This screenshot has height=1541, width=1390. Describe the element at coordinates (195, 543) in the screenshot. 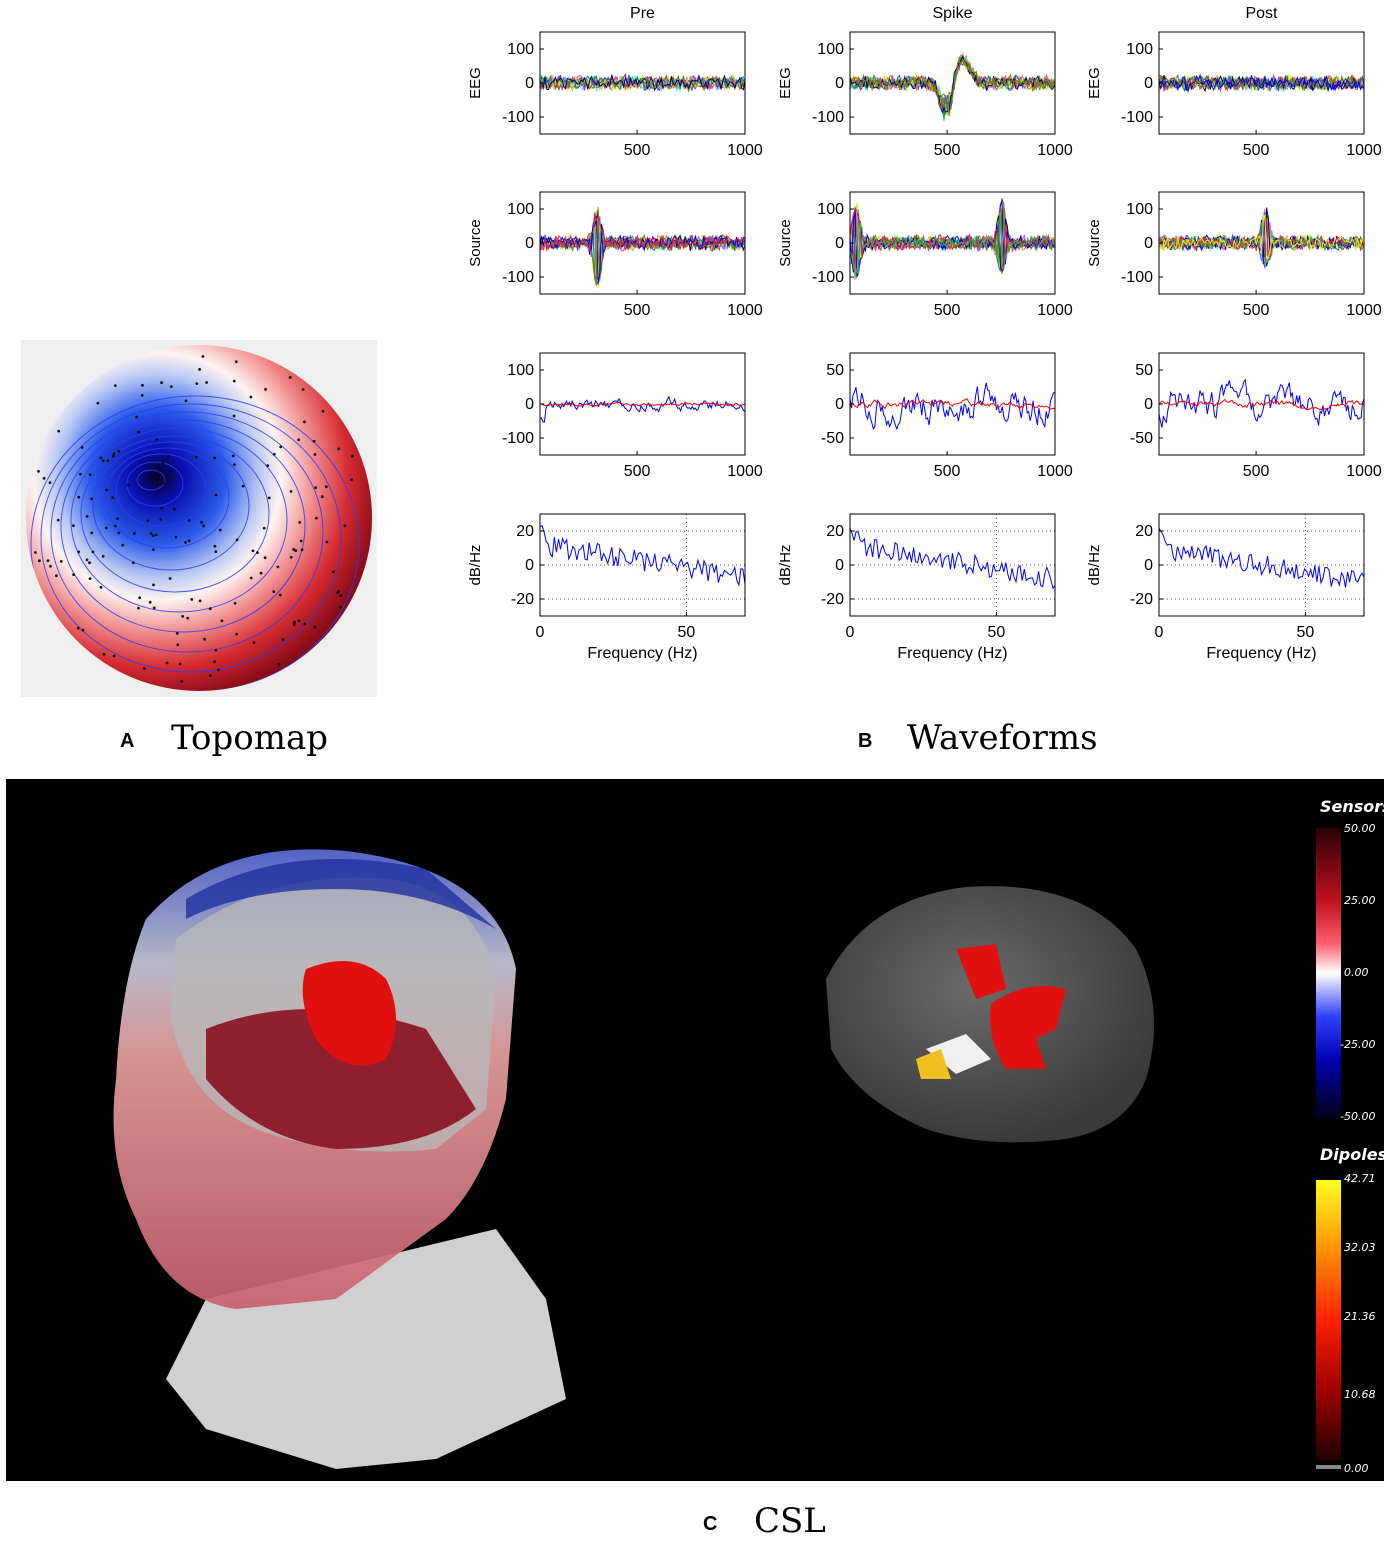

I see `topomap-contours` at that location.